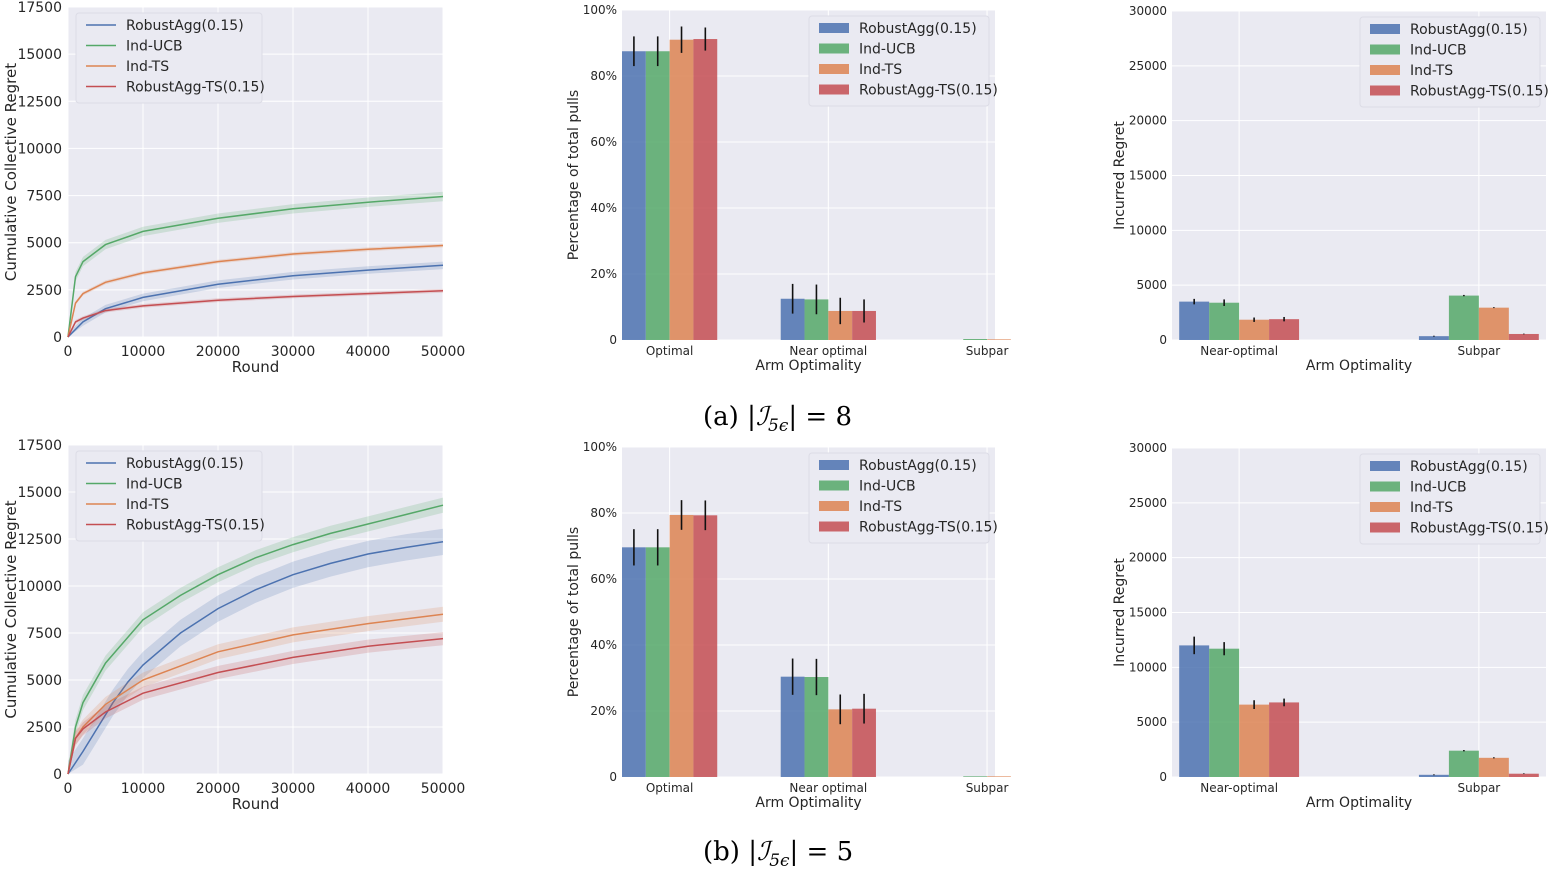 The width and height of the screenshot is (1554, 873). Describe the element at coordinates (39, 493) in the screenshot. I see `b-regret-ytick-label: 15000` at that location.